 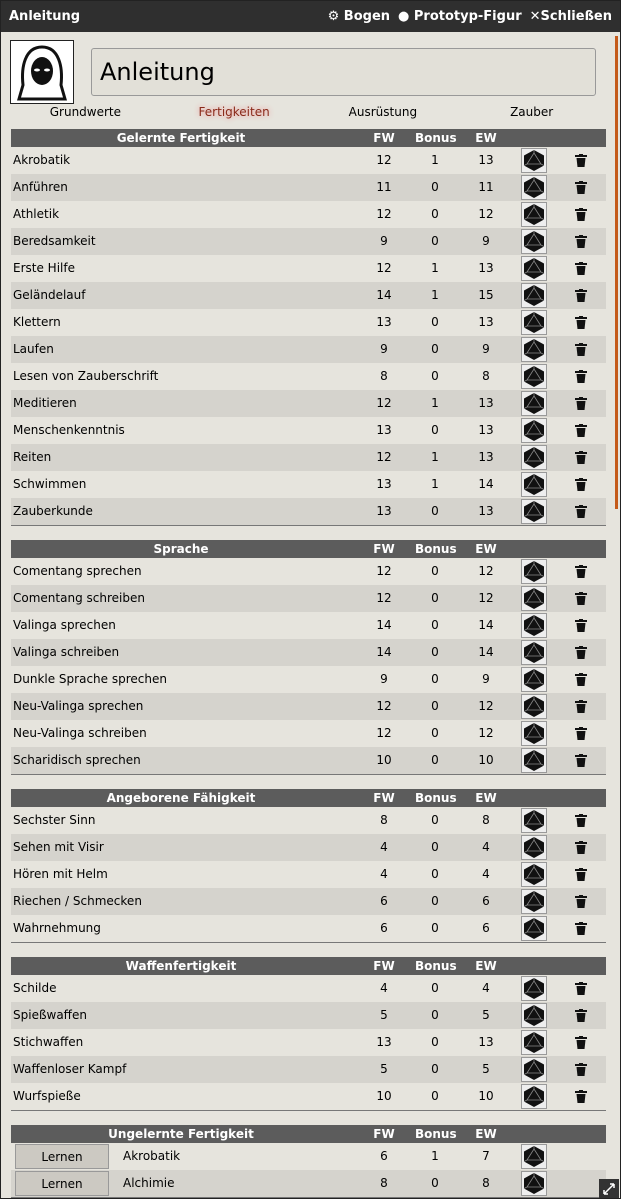 I want to click on skill-value: 0, so click(x=435, y=1015).